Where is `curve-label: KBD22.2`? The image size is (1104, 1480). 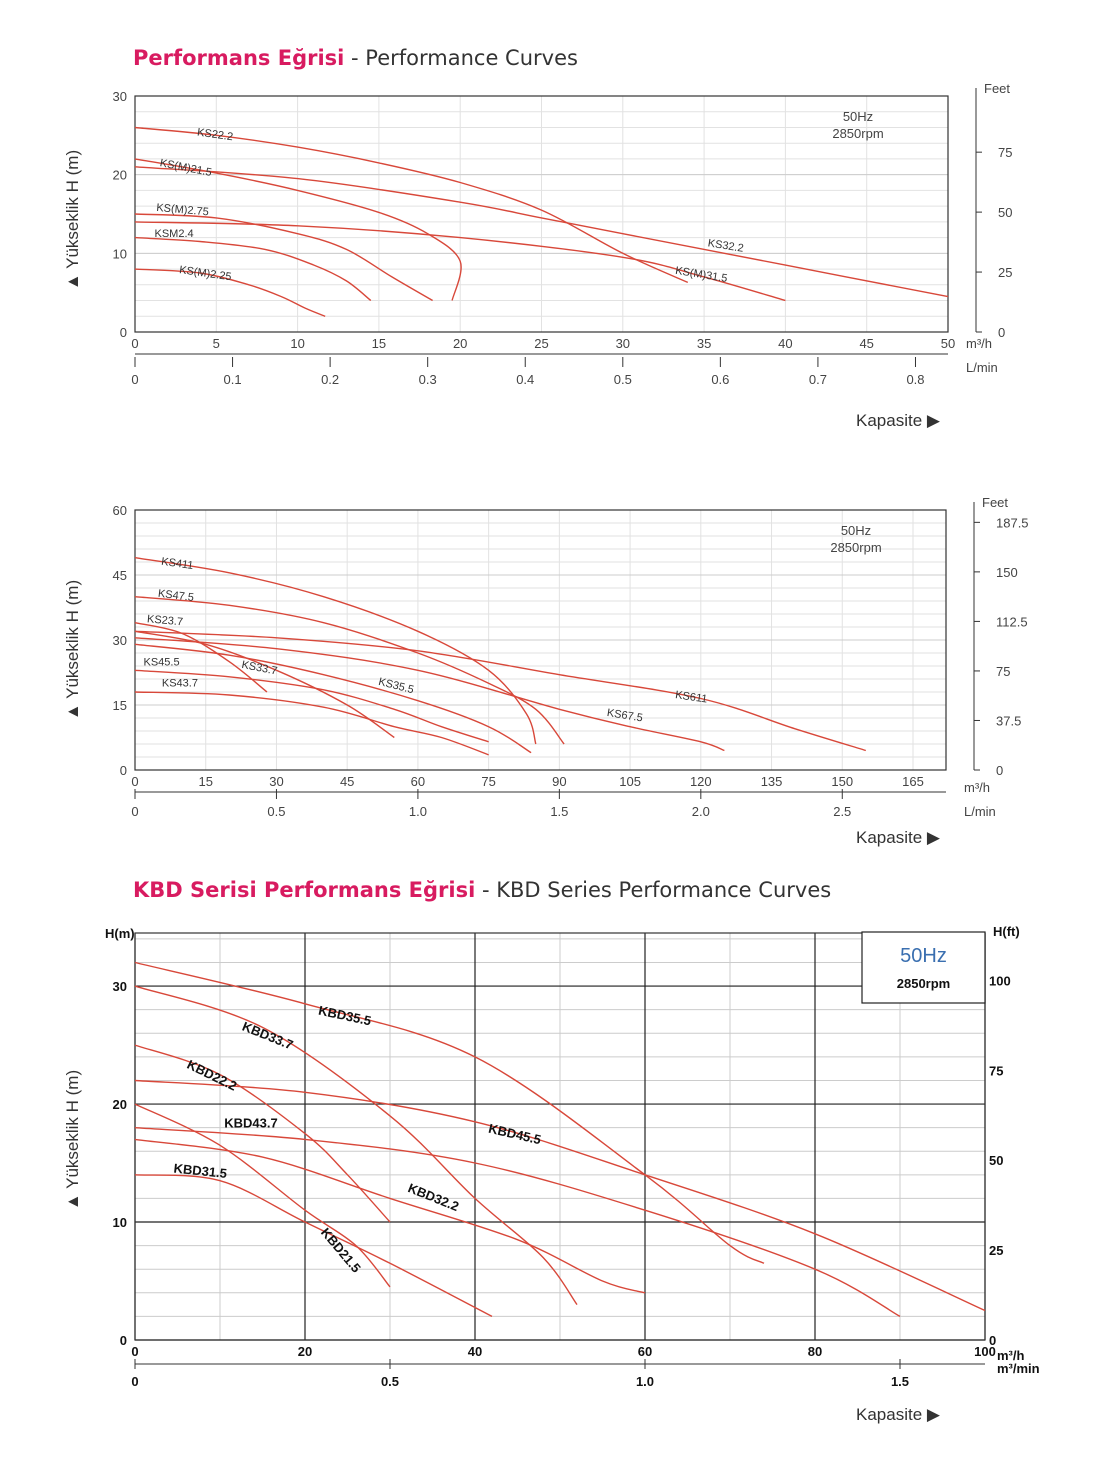
curve-label: KBD22.2 is located at coordinates (212, 1075).